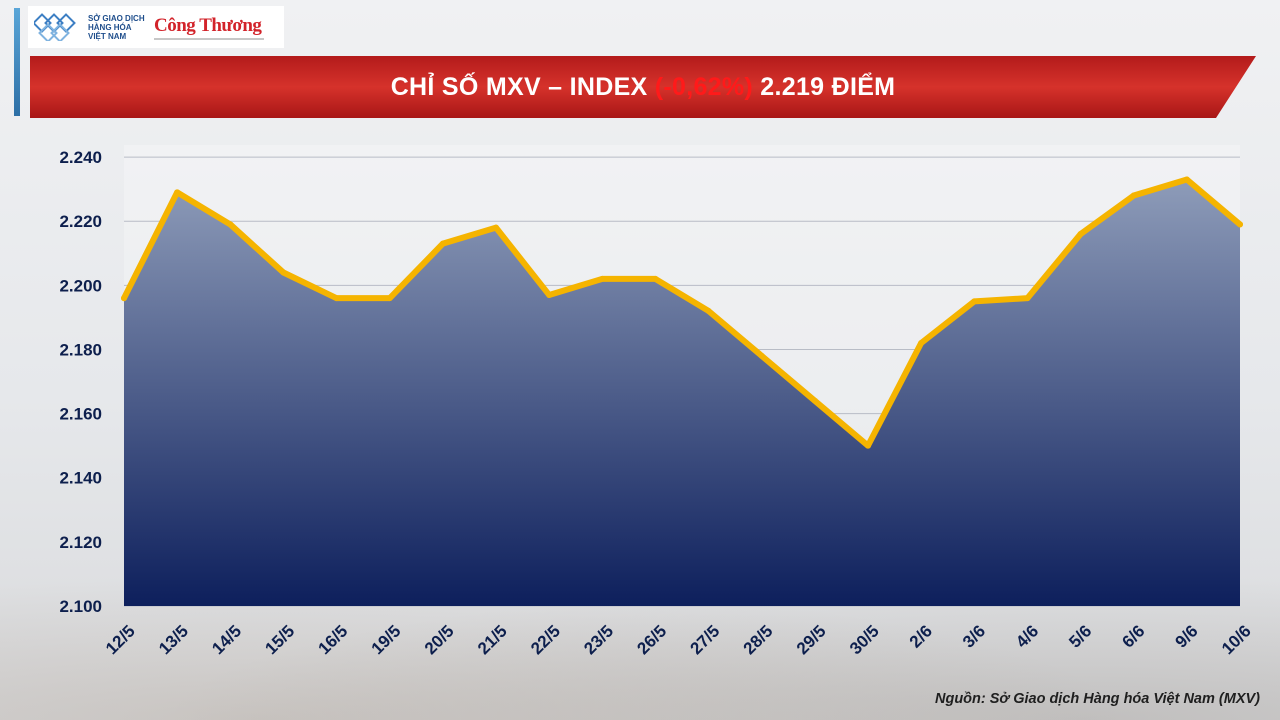  What do you see at coordinates (226, 639) in the screenshot?
I see `x-tick-label: 14/5` at bounding box center [226, 639].